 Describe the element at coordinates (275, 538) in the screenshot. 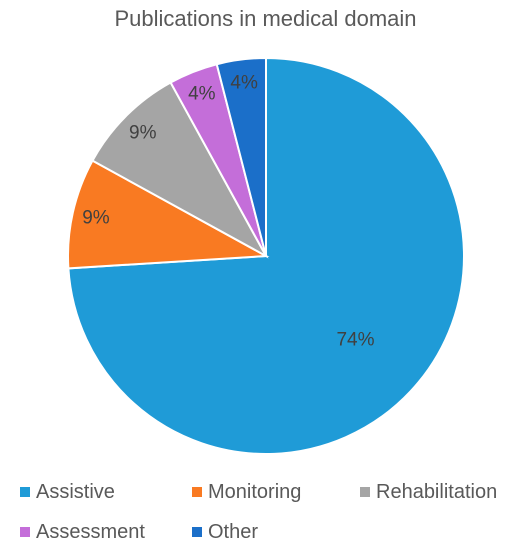

I see `legend-row-2: Assessment Other` at that location.